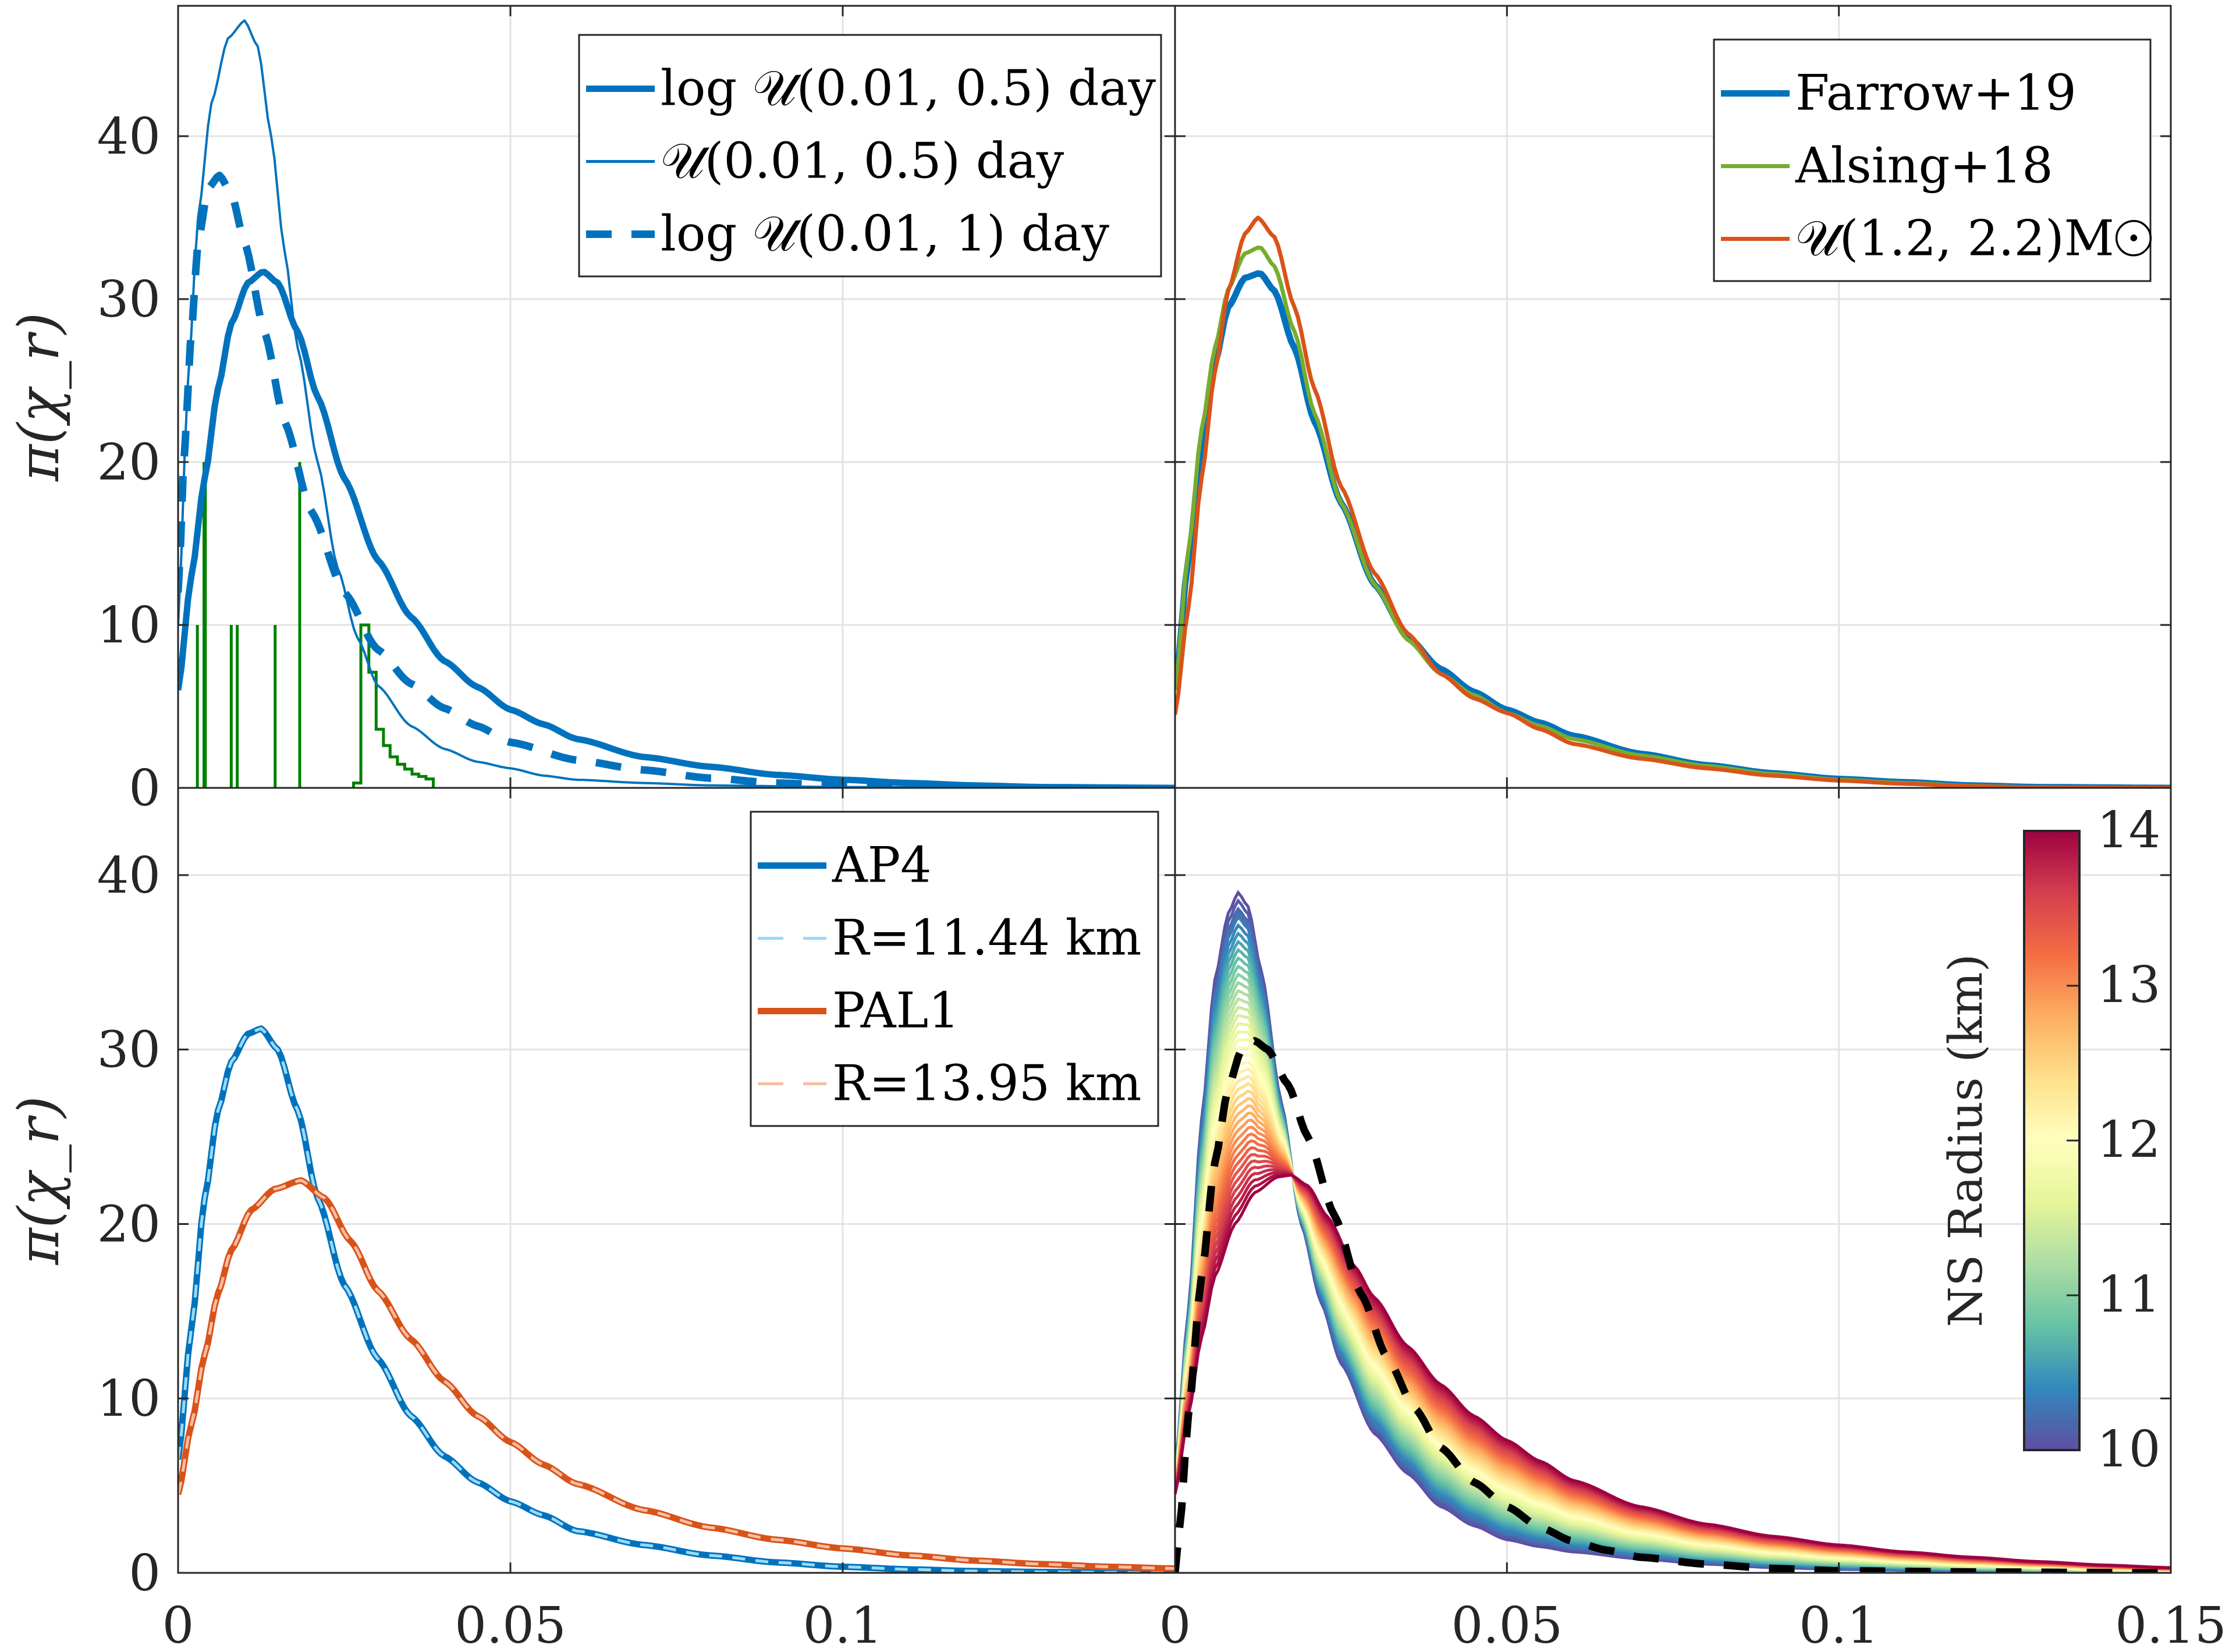  I want to click on legend-label: R=13.95 km, so click(986, 1083).